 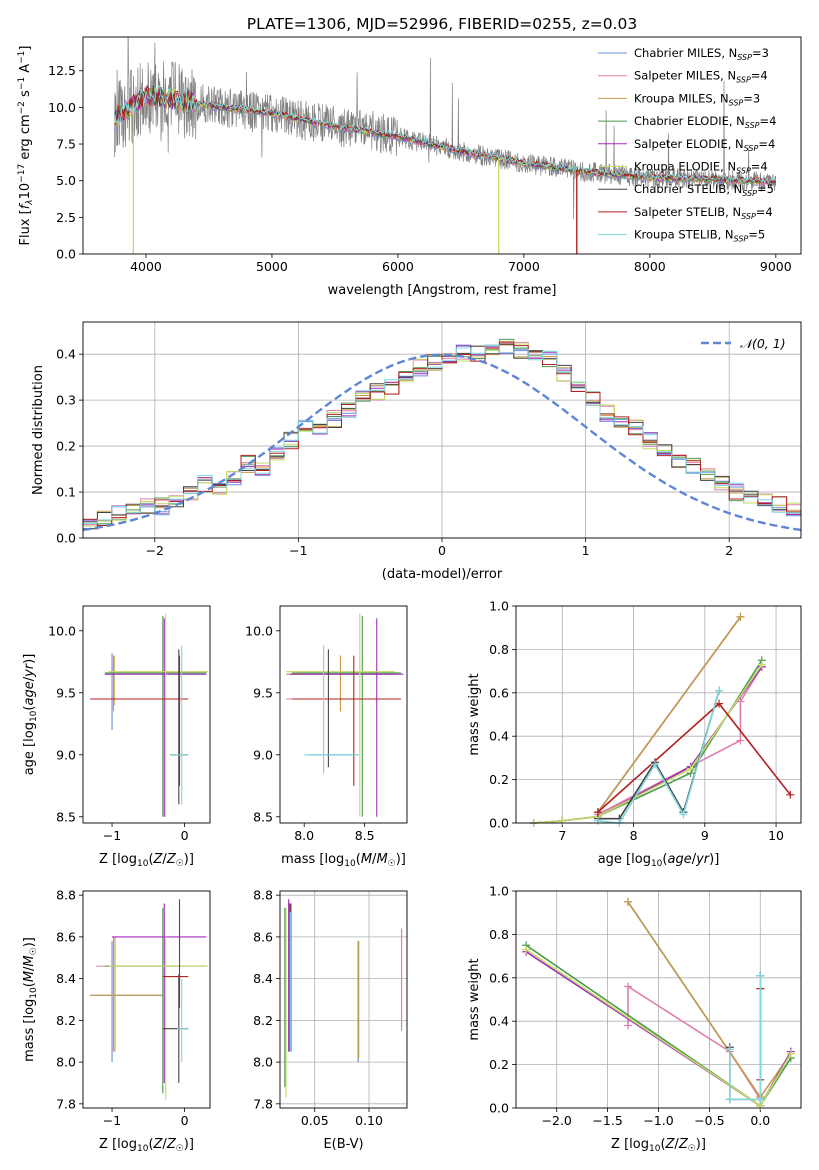 What do you see at coordinates (263, 936) in the screenshot?
I see `y-tick-label: 8.6` at bounding box center [263, 936].